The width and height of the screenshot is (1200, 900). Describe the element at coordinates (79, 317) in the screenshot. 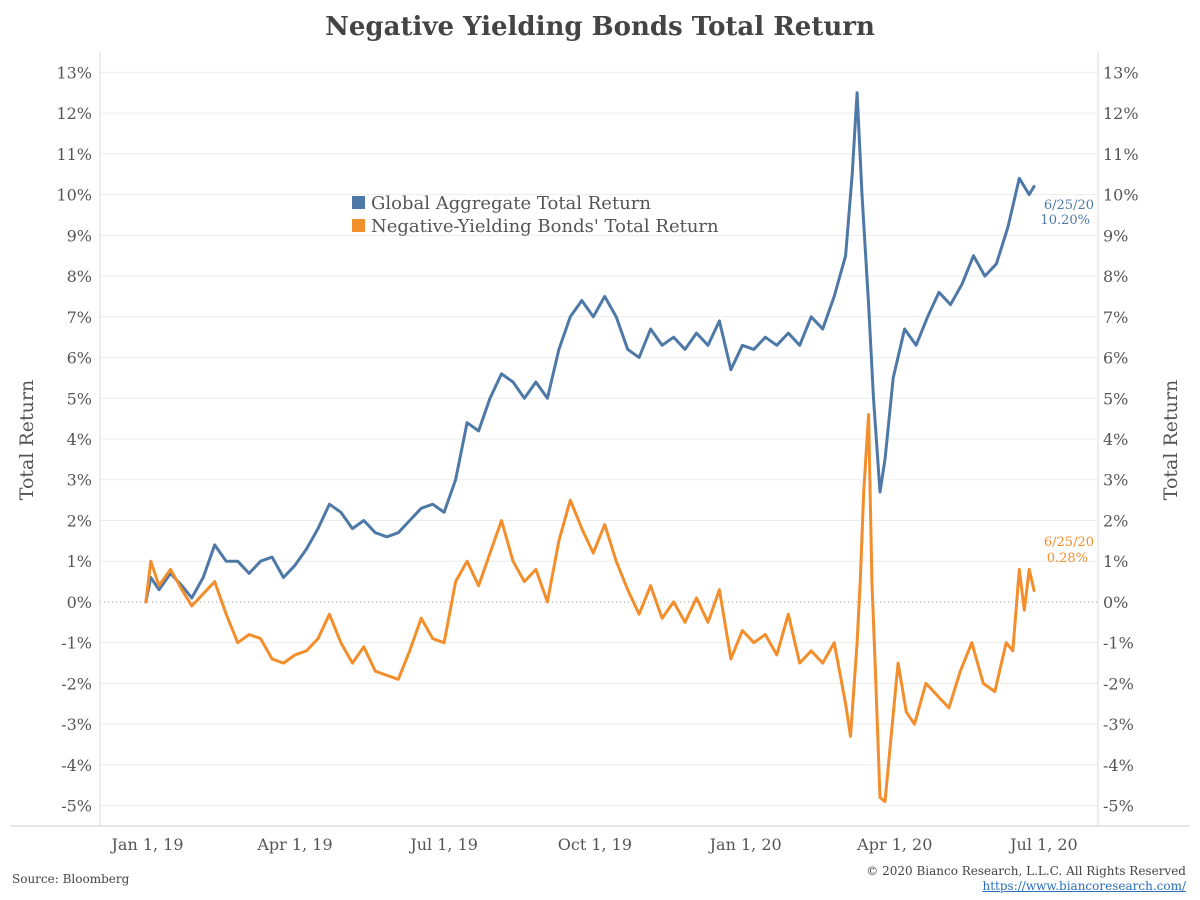

I see `y-tick-label-left: 7%` at that location.